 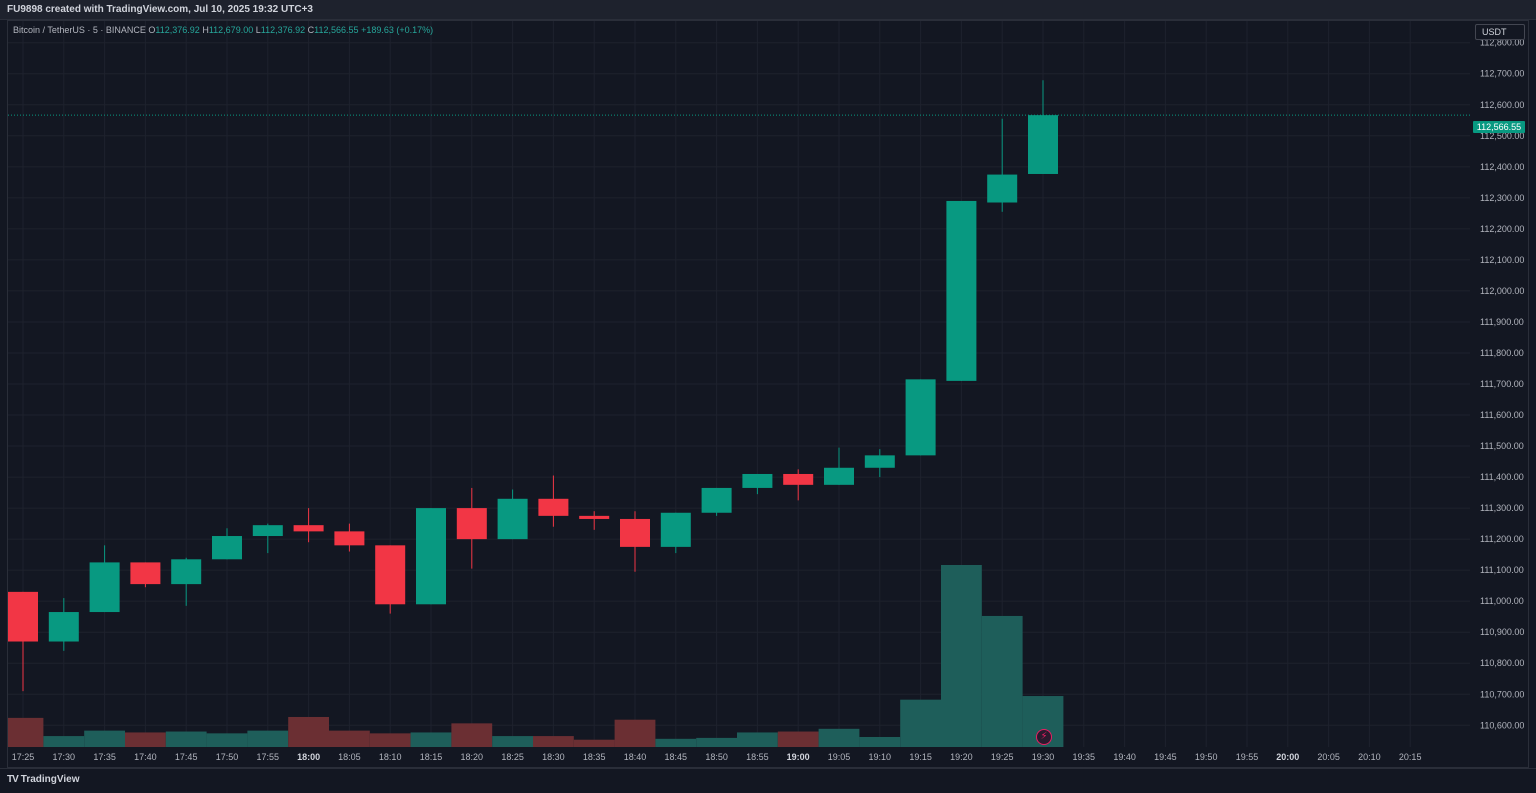 What do you see at coordinates (1124, 757) in the screenshot?
I see `x-tick-label: 19:40` at bounding box center [1124, 757].